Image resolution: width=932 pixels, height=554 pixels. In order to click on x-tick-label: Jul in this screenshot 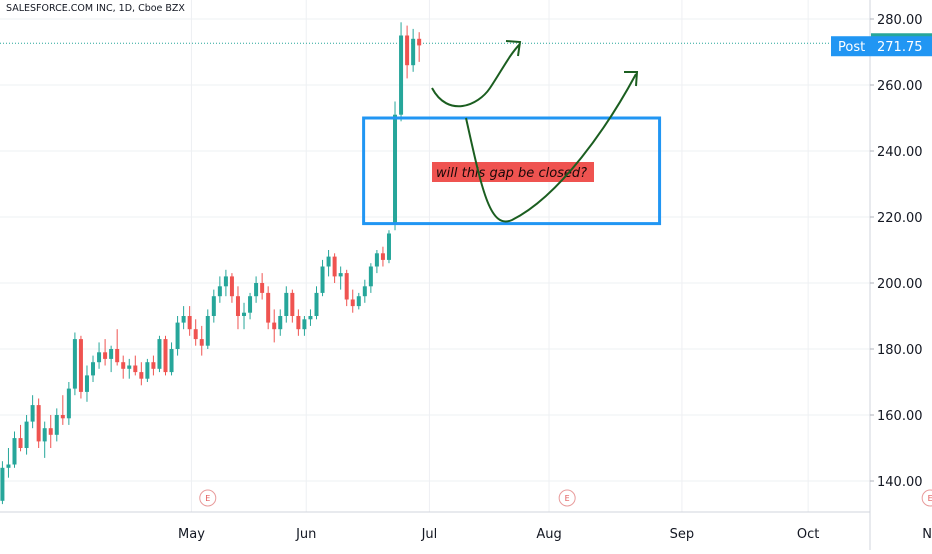, I will do `click(429, 534)`.